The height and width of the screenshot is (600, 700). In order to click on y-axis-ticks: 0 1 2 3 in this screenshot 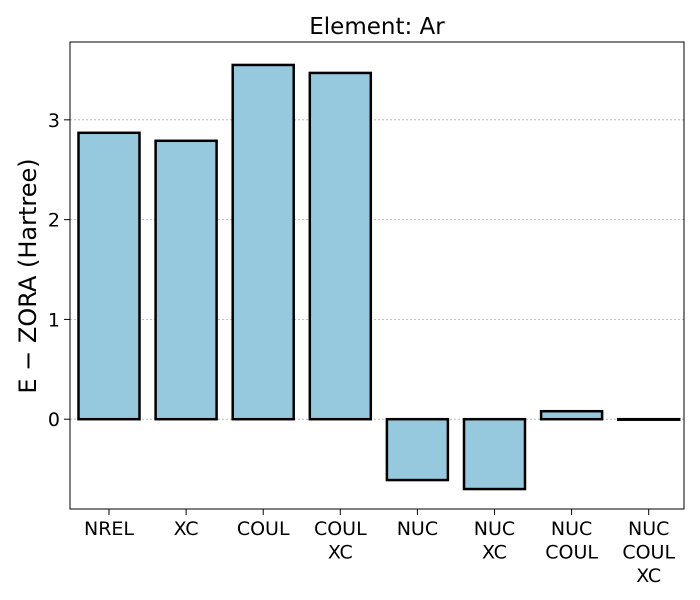, I will do `click(59, 270)`.